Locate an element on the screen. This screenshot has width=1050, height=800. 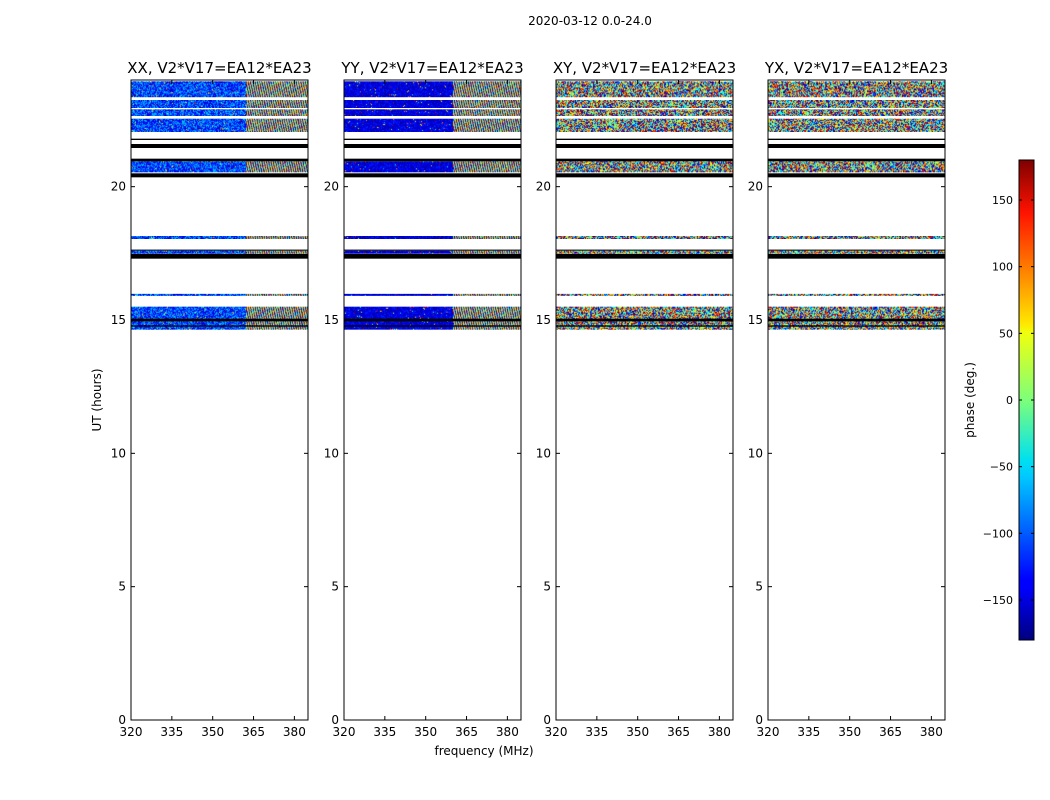
panel-title: YX, V2*V17=EA12*EA23 is located at coordinates (856, 68).